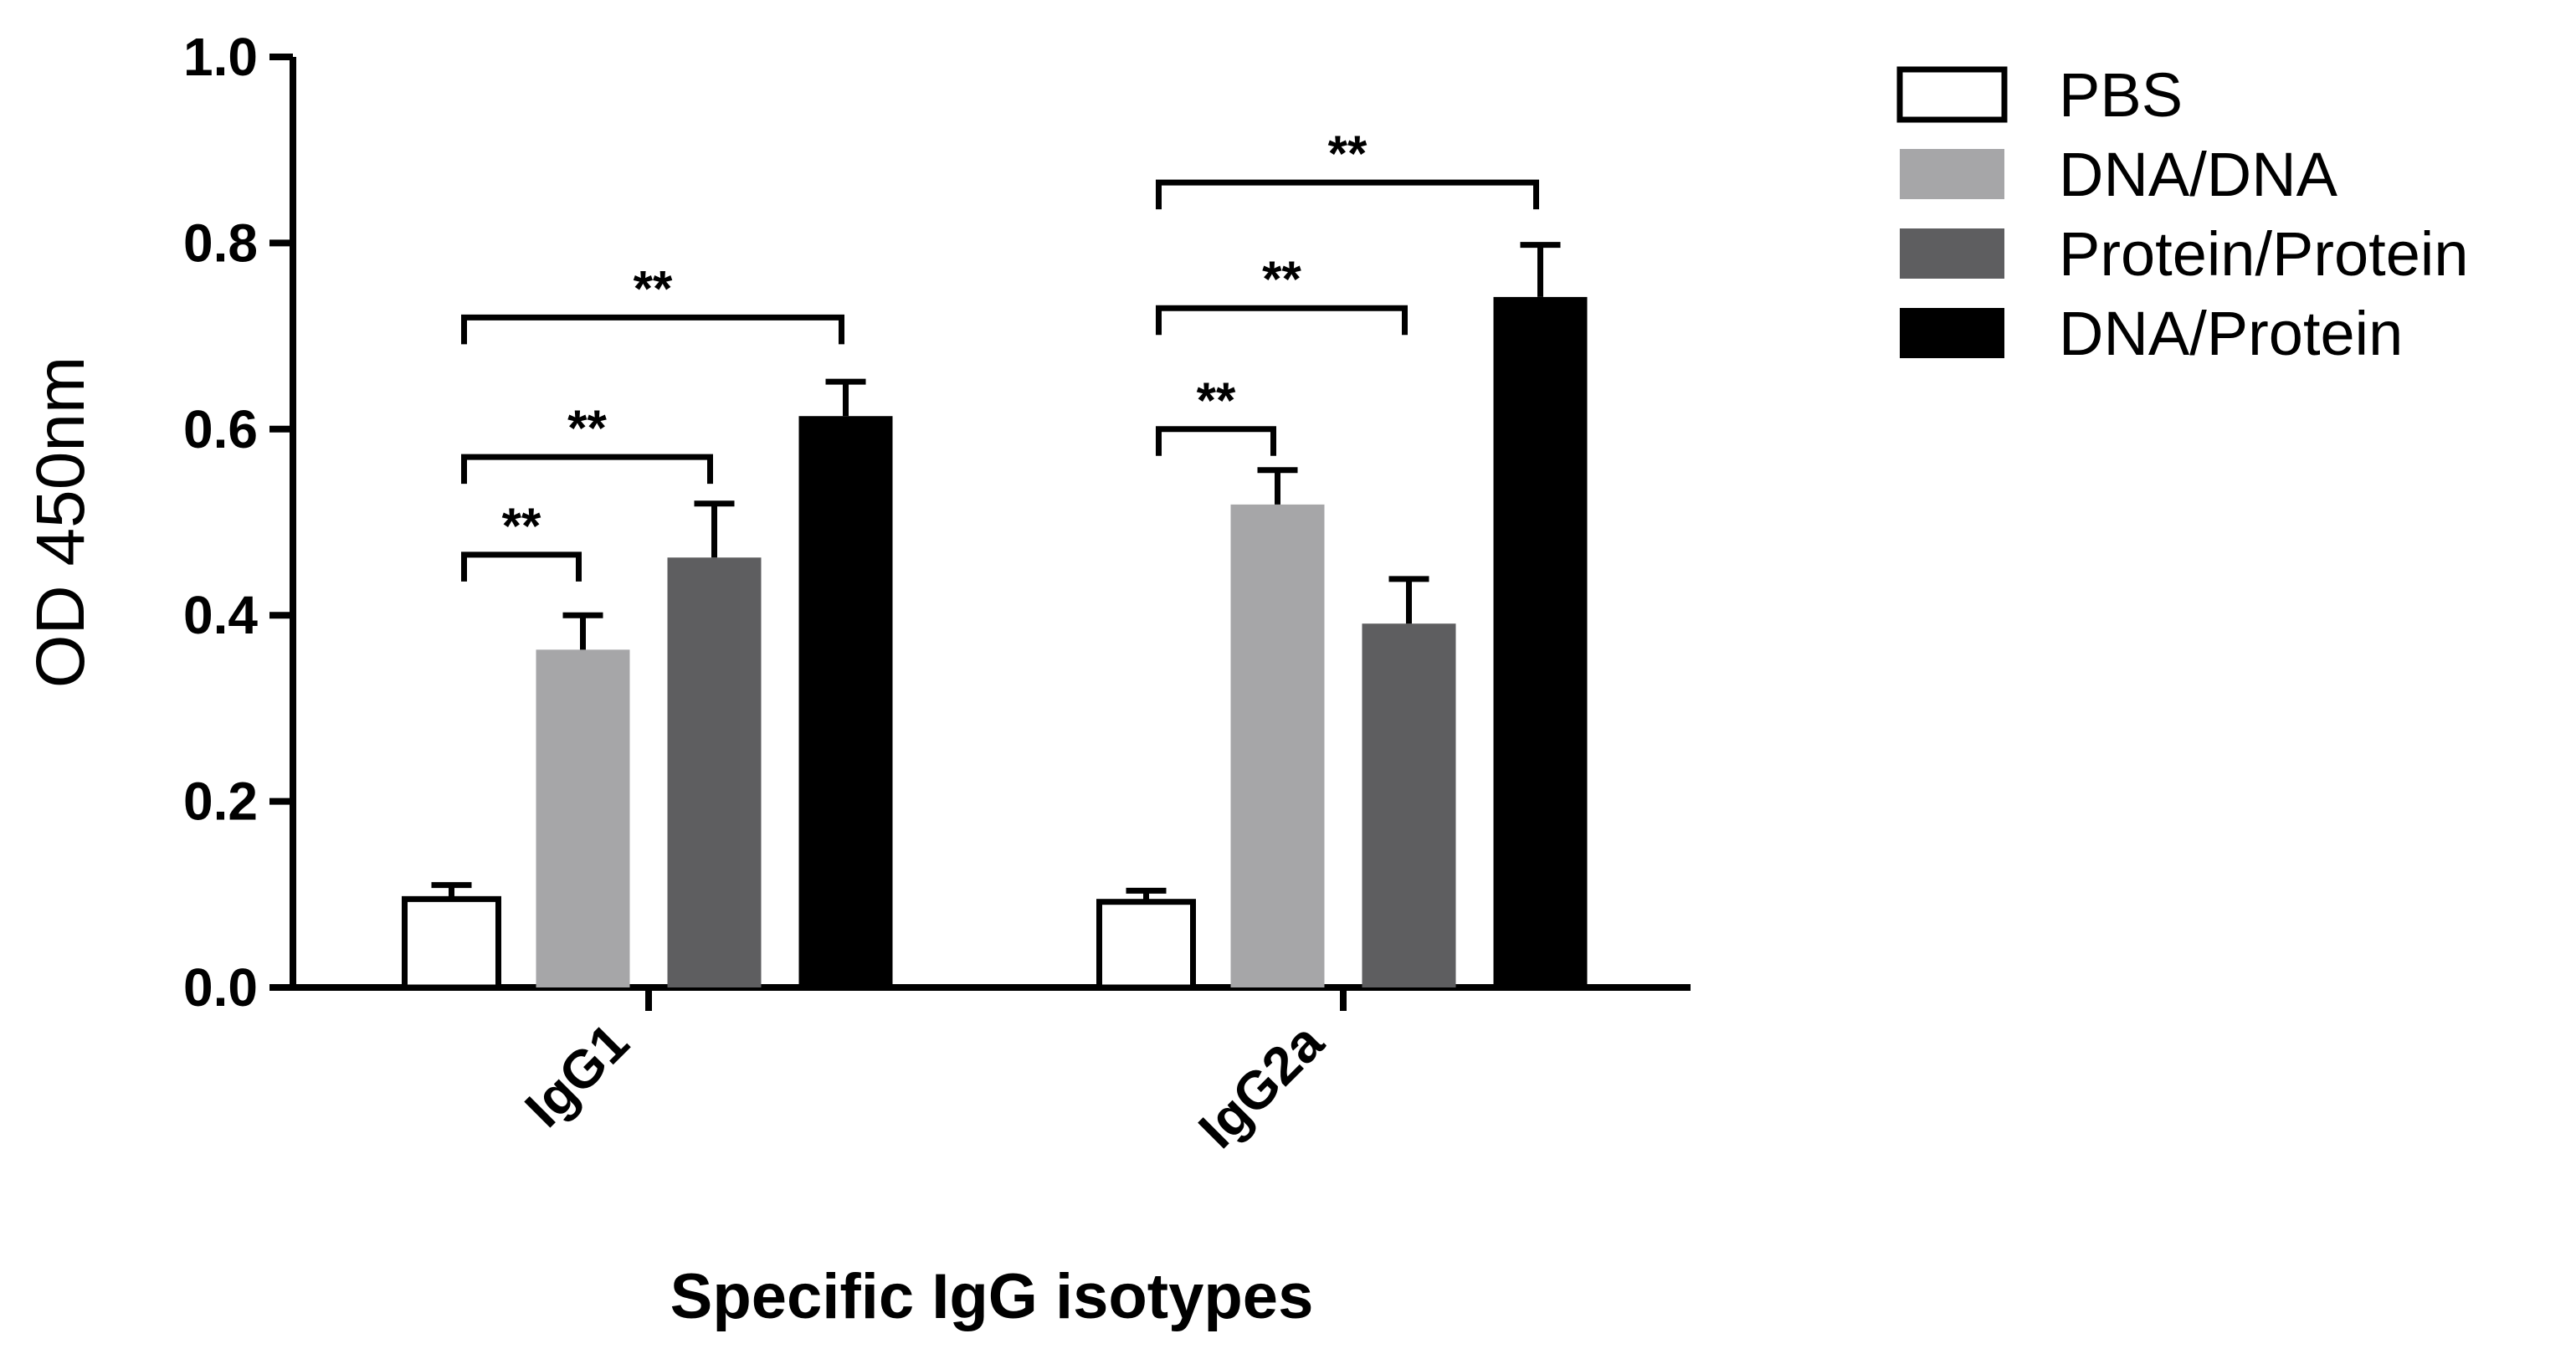 The image size is (2576, 1354). What do you see at coordinates (583, 818) in the screenshot?
I see `bar-igg1-dna-dna` at bounding box center [583, 818].